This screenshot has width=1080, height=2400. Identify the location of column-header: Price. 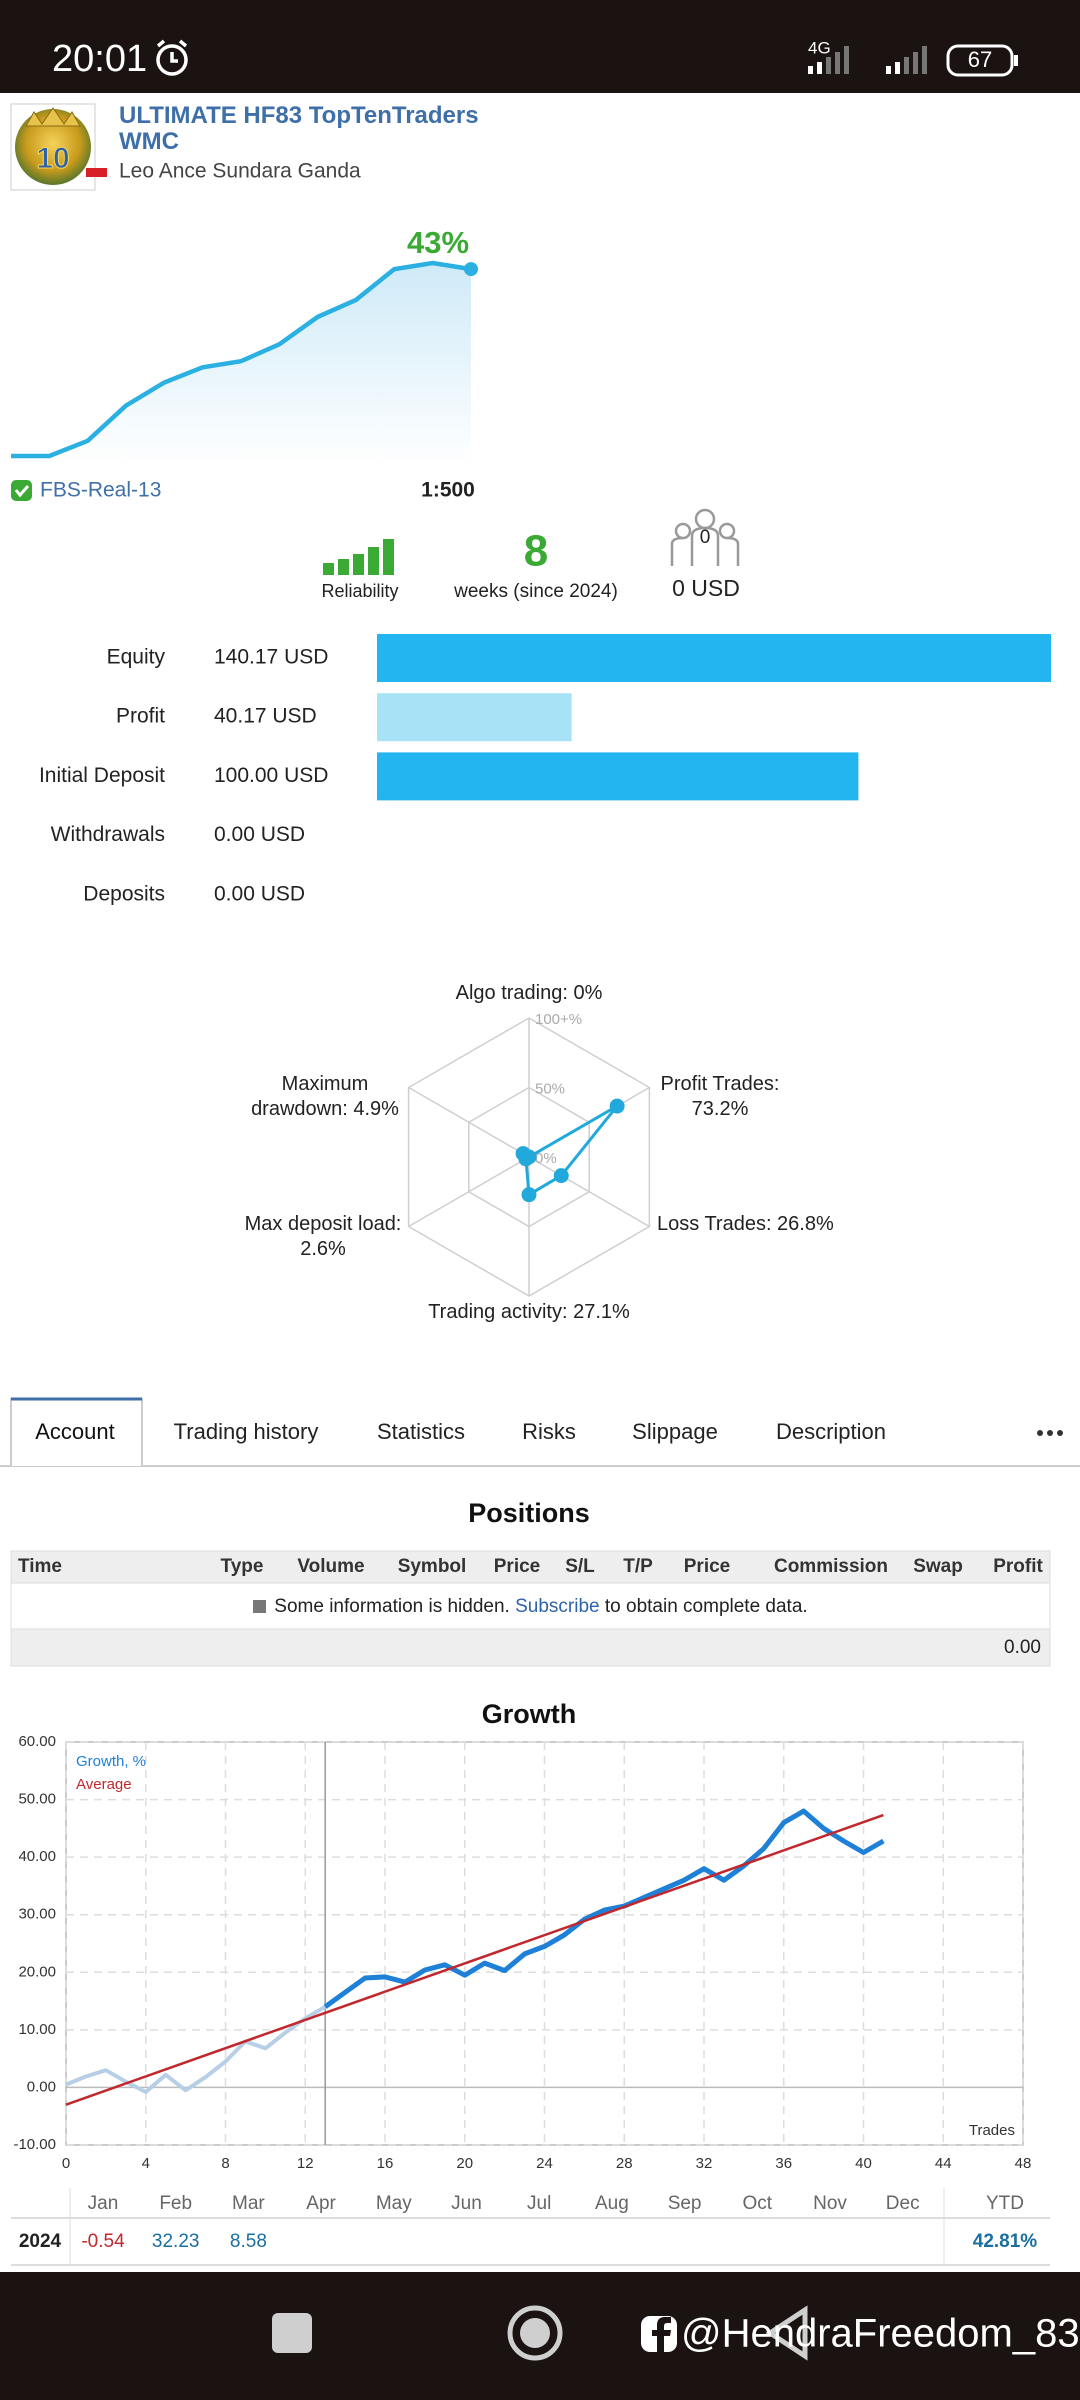
(707, 1566).